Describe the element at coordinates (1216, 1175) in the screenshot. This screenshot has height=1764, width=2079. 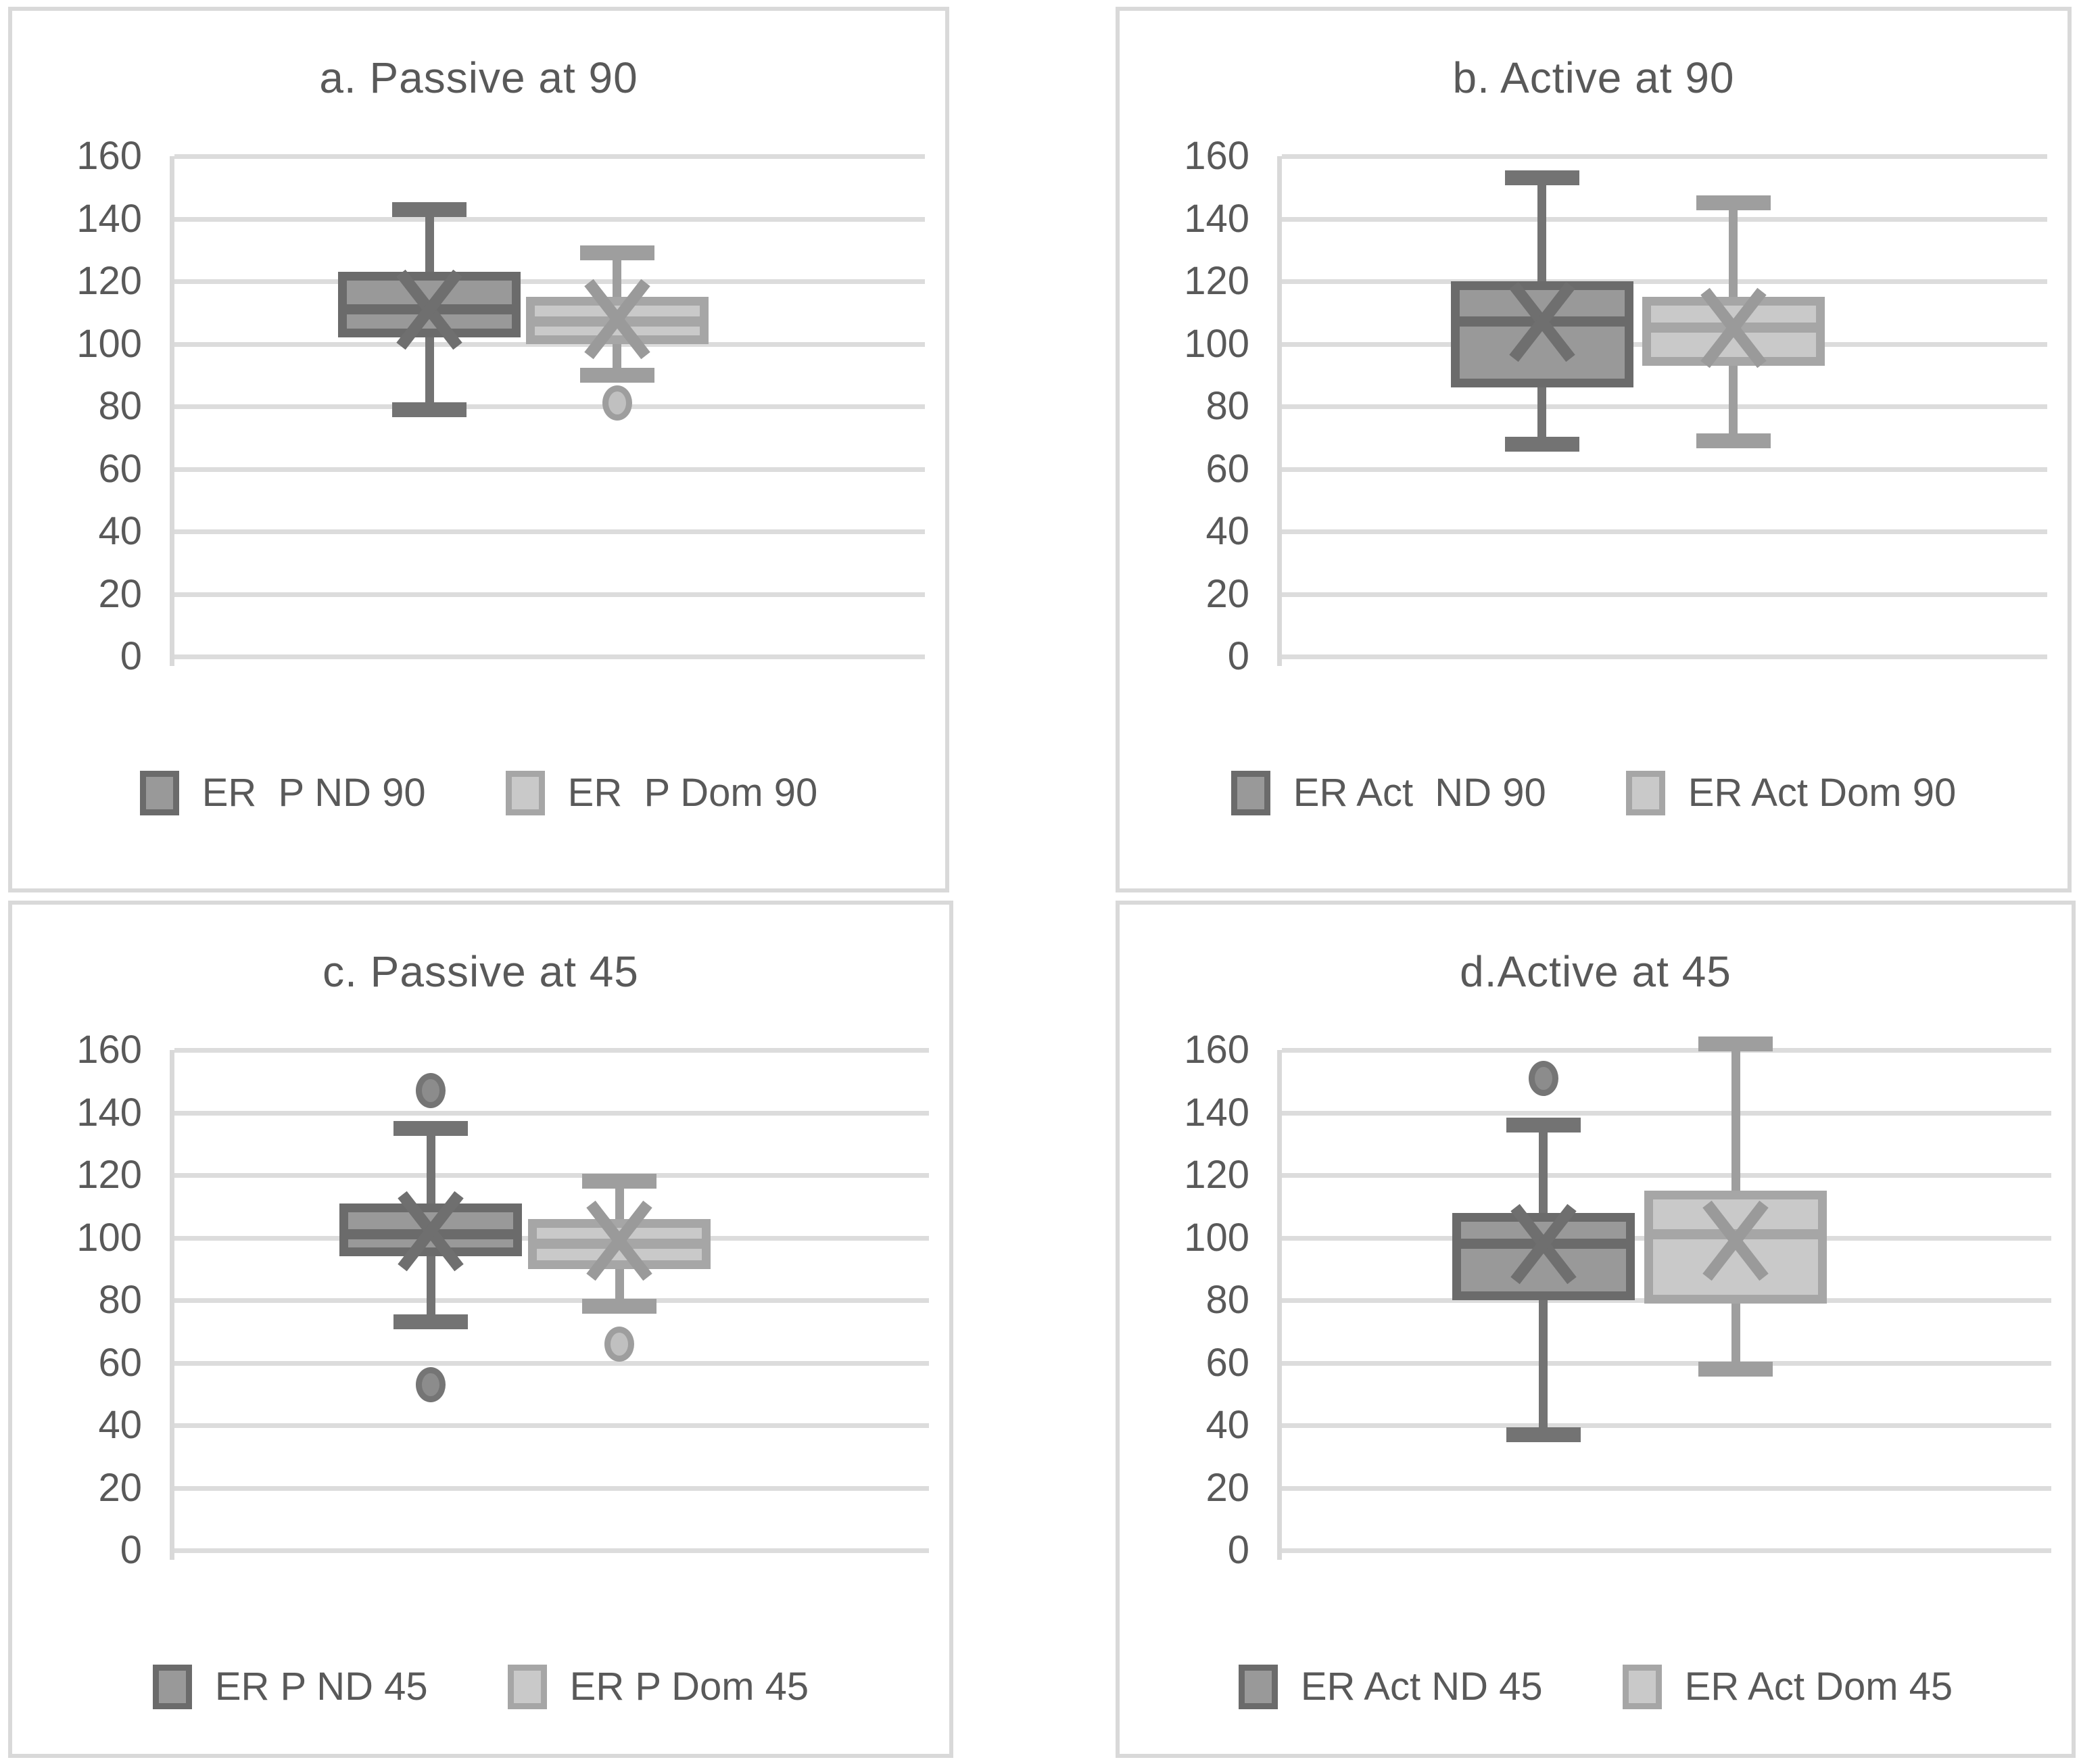
I see `y-tick-label: 120` at that location.